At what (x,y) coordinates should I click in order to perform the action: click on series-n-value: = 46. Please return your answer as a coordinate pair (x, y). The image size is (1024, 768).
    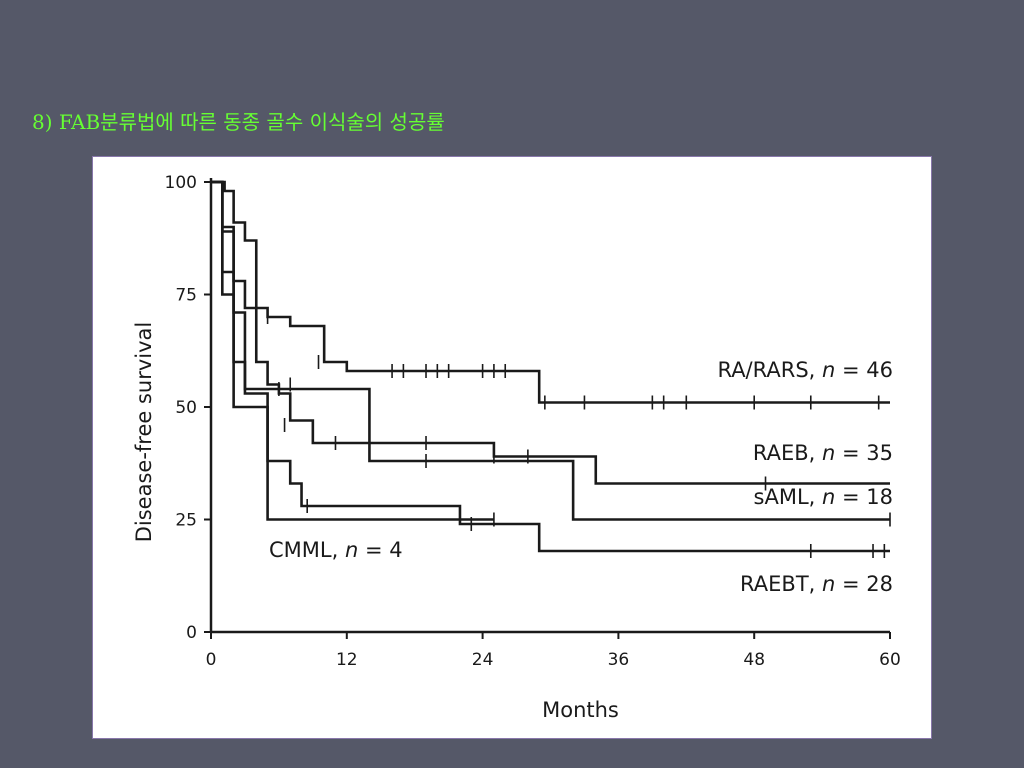
    Looking at the image, I should click on (864, 370).